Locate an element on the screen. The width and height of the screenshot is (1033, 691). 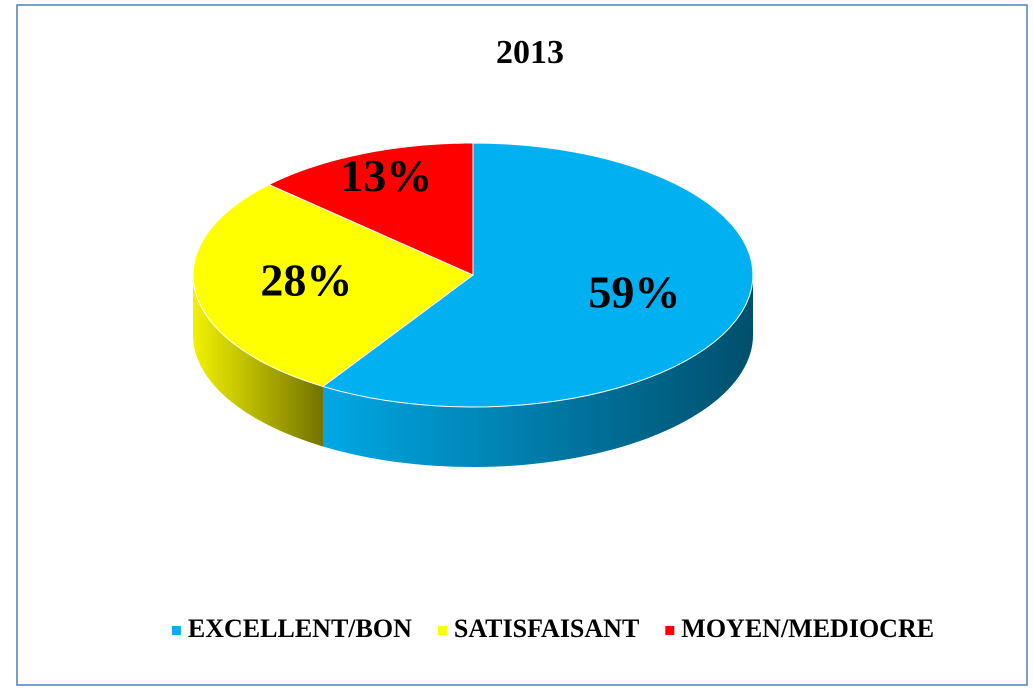
legend-label: SATISFAISANT is located at coordinates (546, 628).